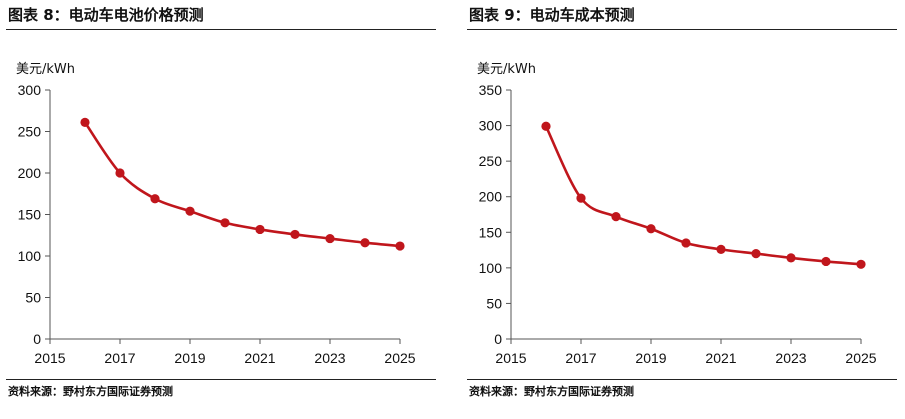  What do you see at coordinates (106, 15) in the screenshot?
I see `figure-title: 图表 8：电动车电池价格预测` at bounding box center [106, 15].